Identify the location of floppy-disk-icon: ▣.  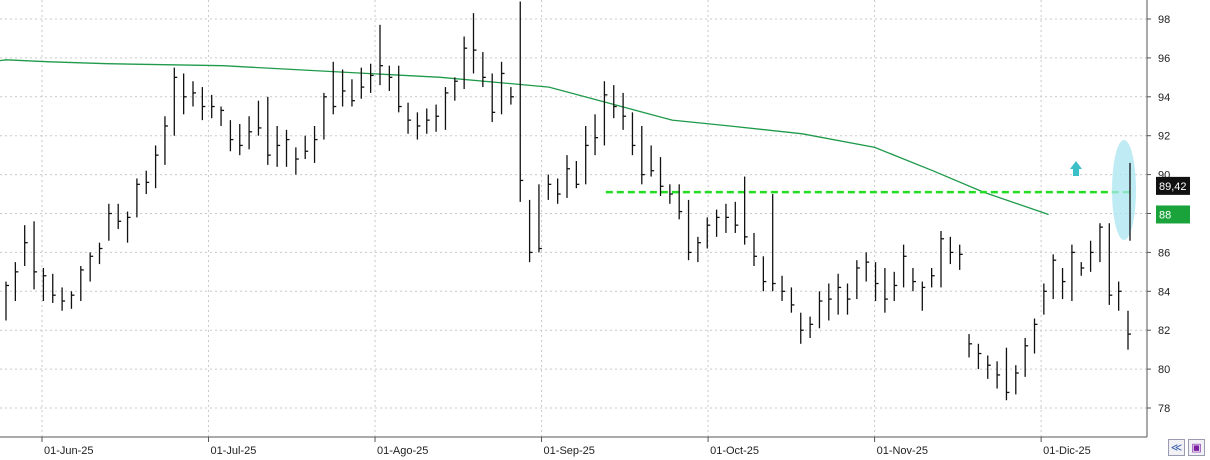
(1196, 447).